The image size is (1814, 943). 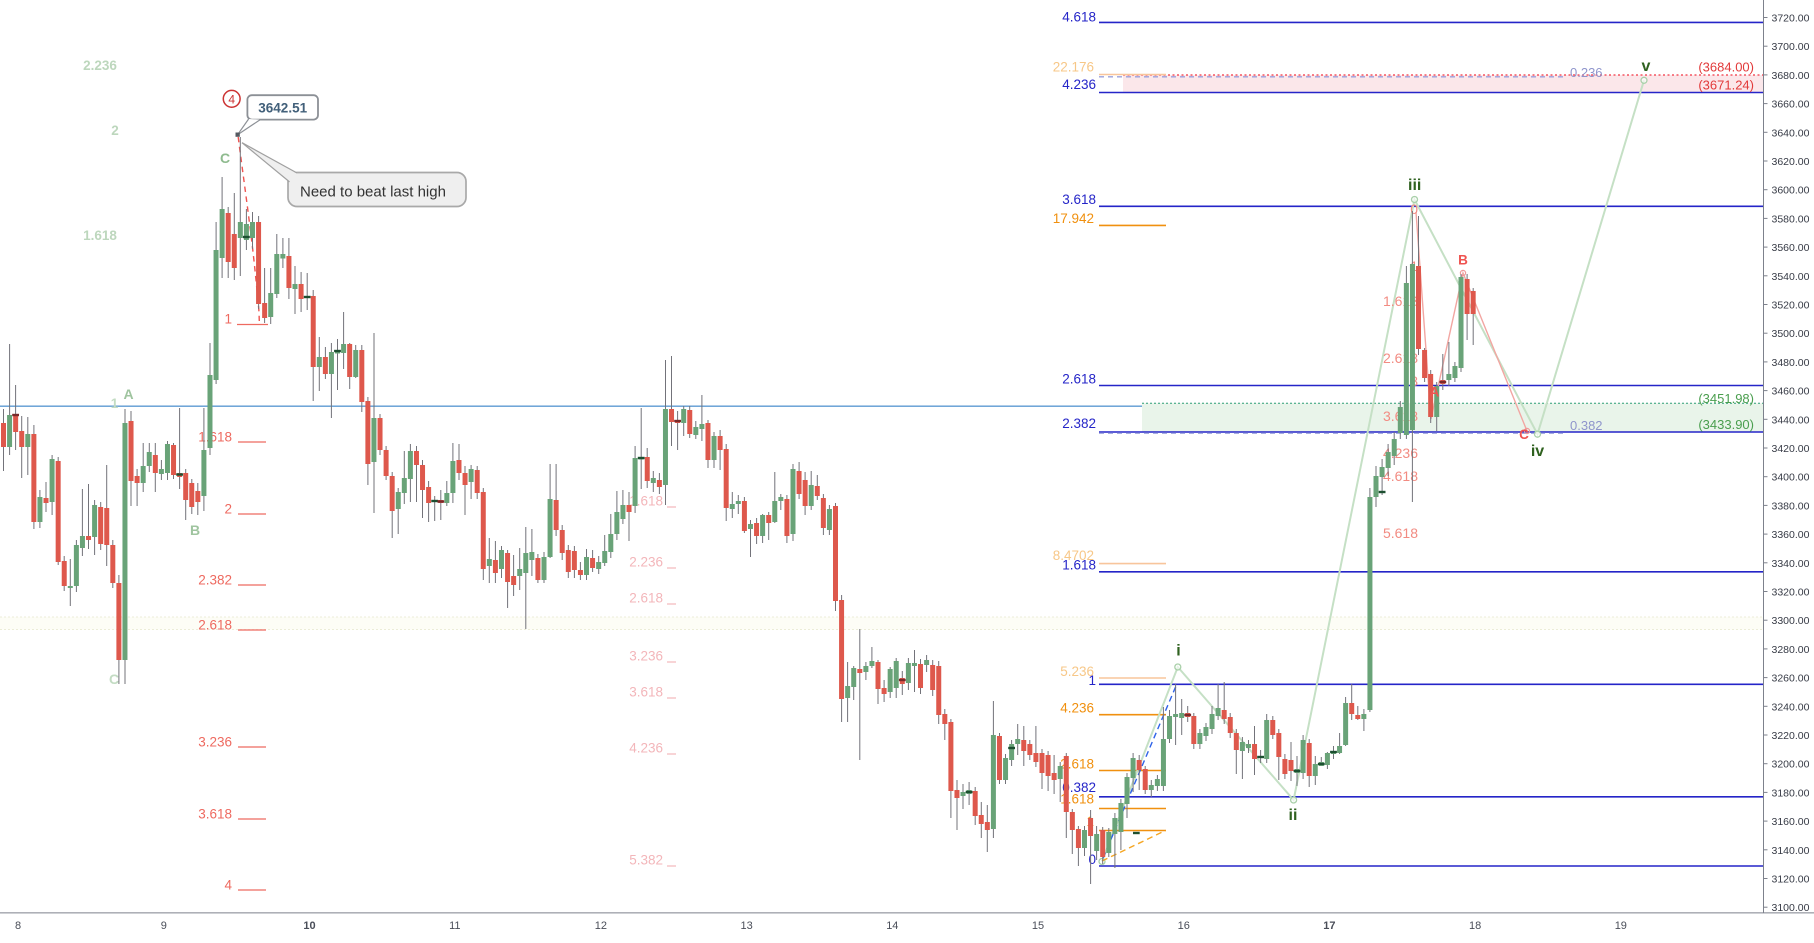 What do you see at coordinates (1791, 133) in the screenshot?
I see `svg-text: 3640.00` at bounding box center [1791, 133].